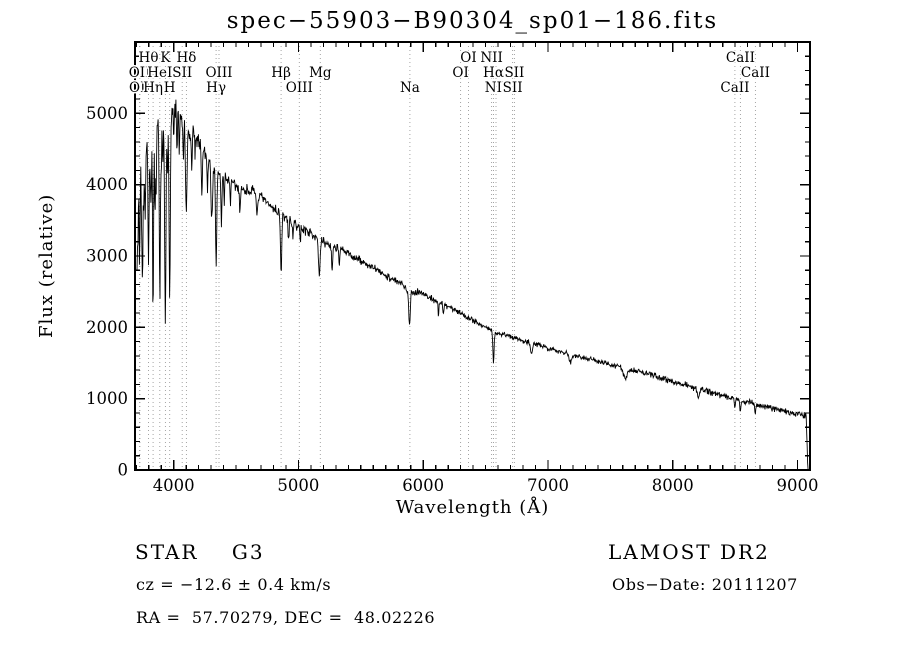  I want to click on x-axis-label: Wavelength (Å), so click(472, 507).